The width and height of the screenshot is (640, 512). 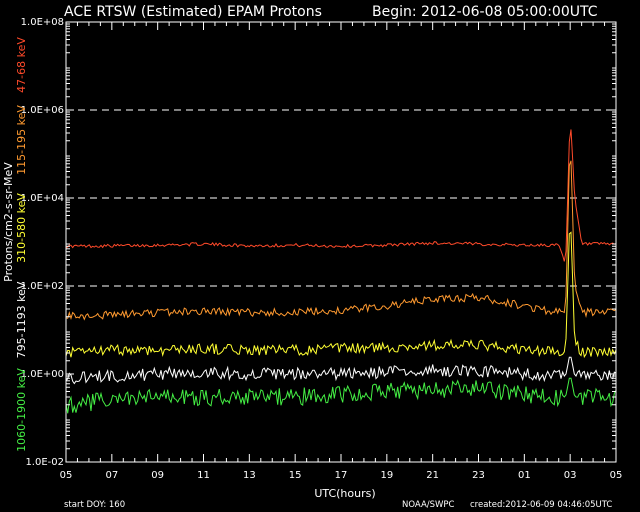 What do you see at coordinates (341, 475) in the screenshot?
I see `x-tick-label: 17` at bounding box center [341, 475].